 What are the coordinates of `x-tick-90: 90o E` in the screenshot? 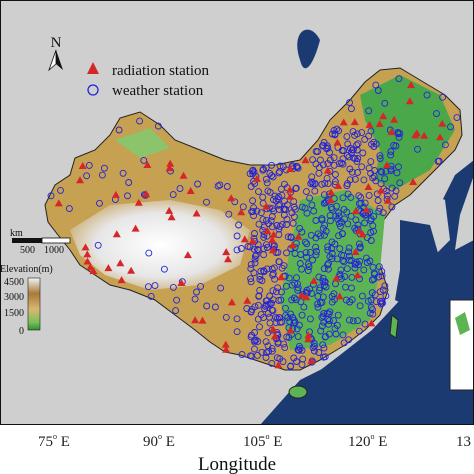 It's located at (159, 441).